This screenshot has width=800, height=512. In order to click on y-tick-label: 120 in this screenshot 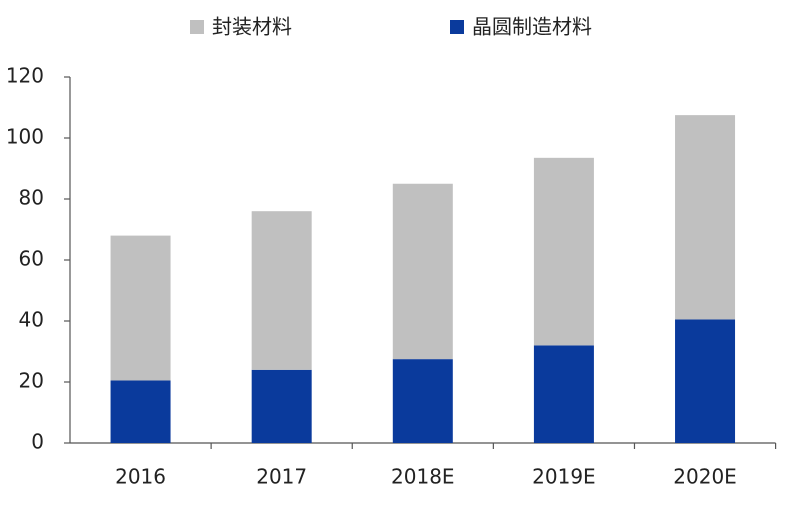, I will do `click(25, 76)`.